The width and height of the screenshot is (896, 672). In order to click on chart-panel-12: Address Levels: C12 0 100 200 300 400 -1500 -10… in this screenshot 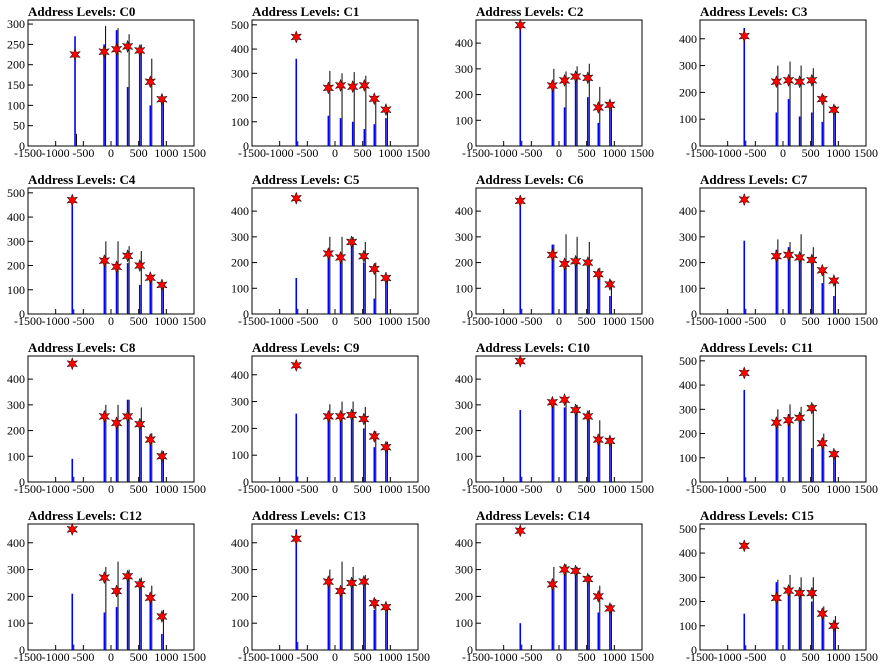, I will do `click(106, 586)`.